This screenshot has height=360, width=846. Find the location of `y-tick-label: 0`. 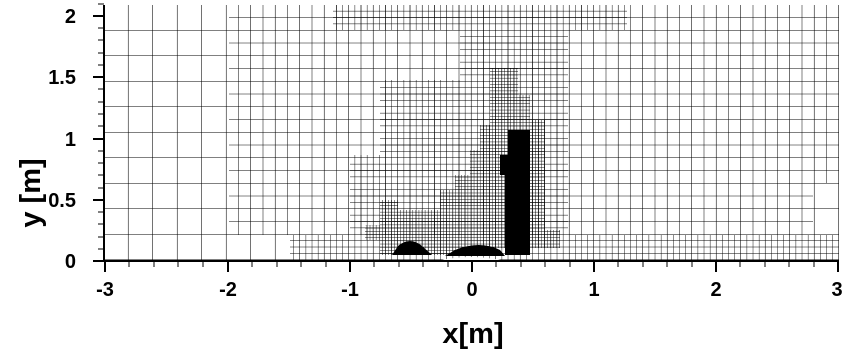

y-tick-label: 0 is located at coordinates (70, 262).